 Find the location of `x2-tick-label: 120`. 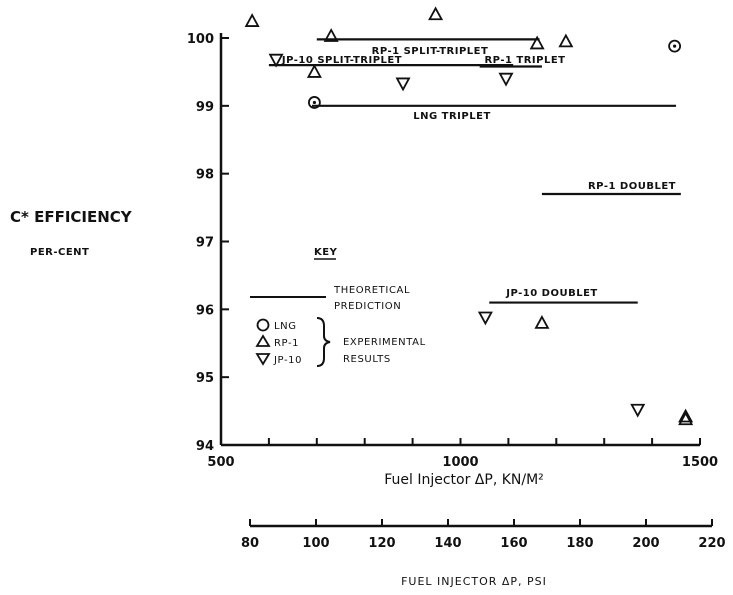

x2-tick-label: 120 is located at coordinates (381, 543).